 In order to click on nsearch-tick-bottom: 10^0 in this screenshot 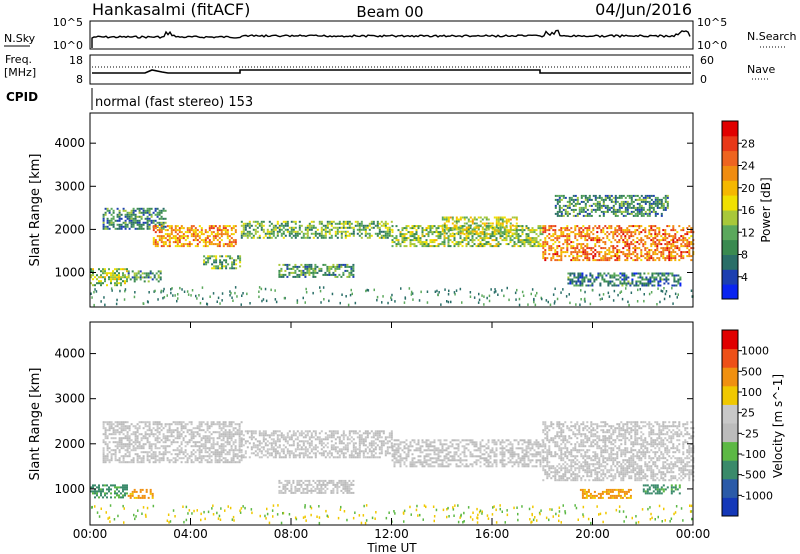, I will do `click(712, 45)`.